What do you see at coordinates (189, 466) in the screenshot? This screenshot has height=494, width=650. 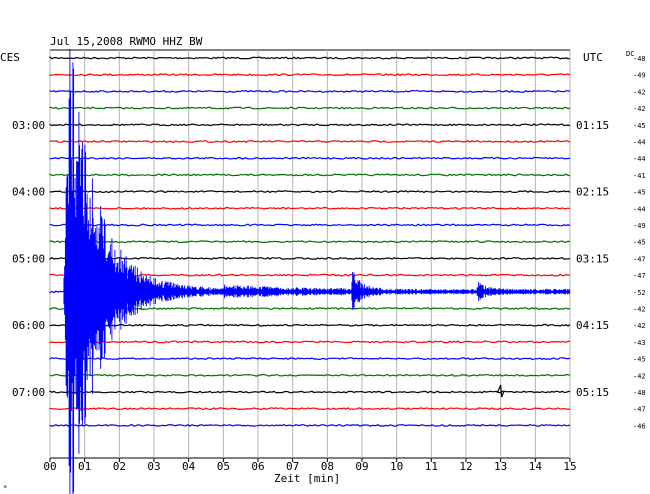 I see `x-tick-label: 04` at bounding box center [189, 466].